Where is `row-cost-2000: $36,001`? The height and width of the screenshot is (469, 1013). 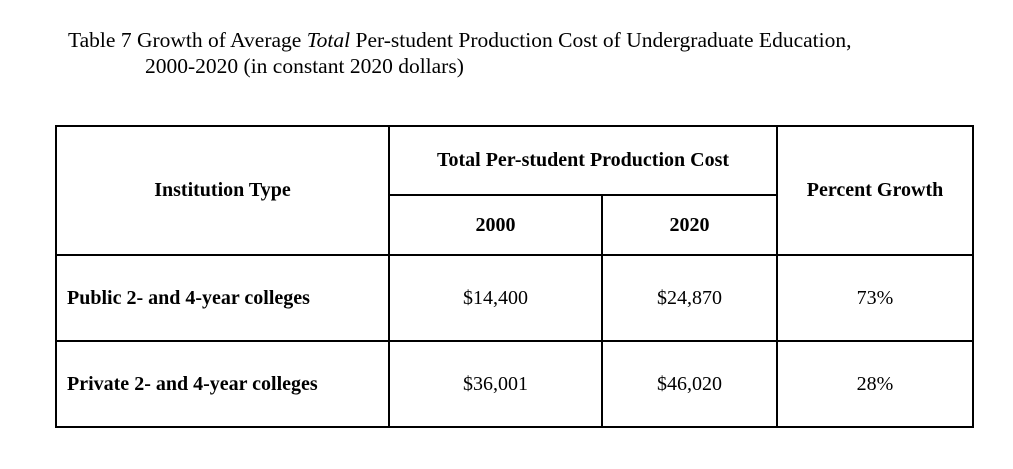 row-cost-2000: $36,001 is located at coordinates (495, 384).